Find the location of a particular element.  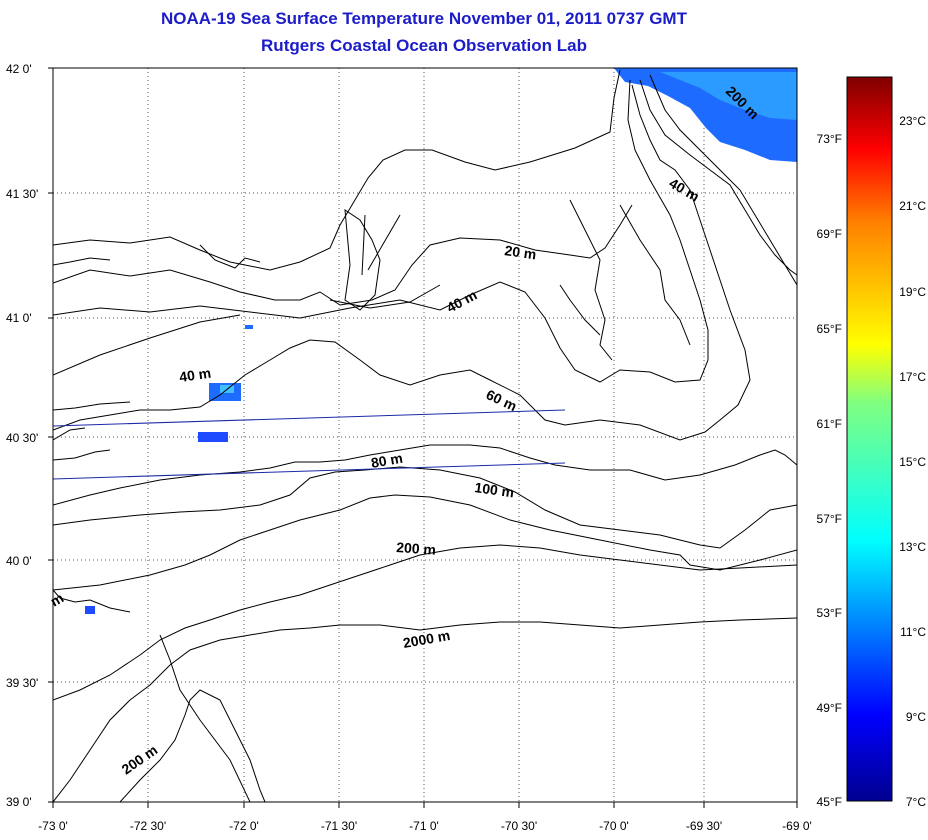

isobath-label: m is located at coordinates (57, 600).